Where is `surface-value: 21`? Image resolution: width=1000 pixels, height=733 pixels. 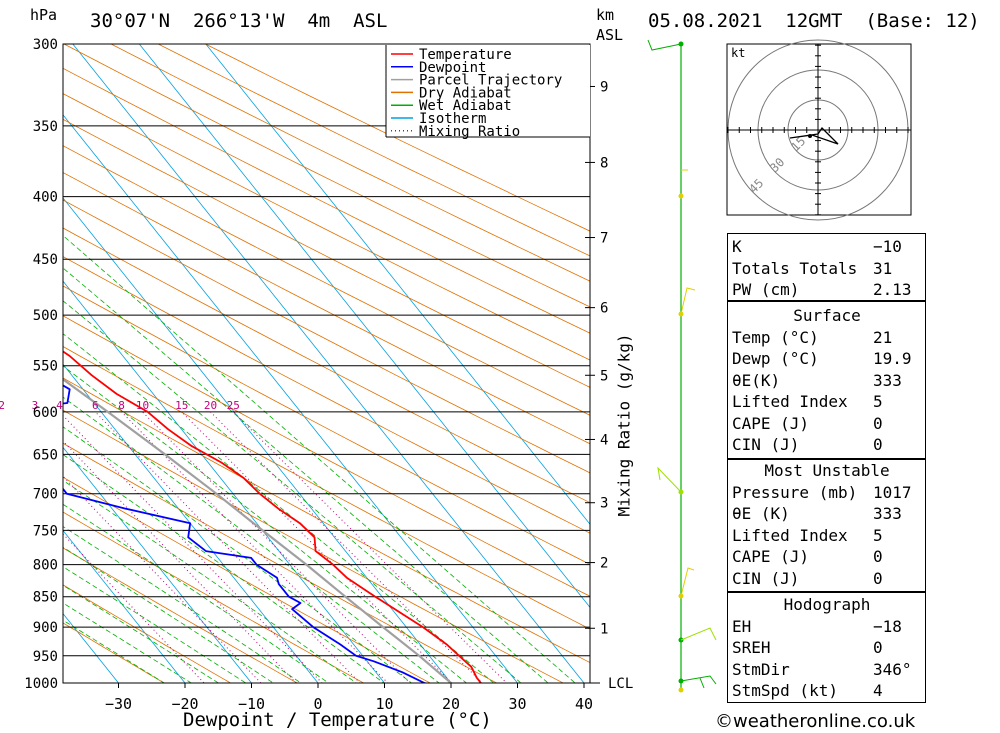 surface-value: 21 is located at coordinates (883, 337).